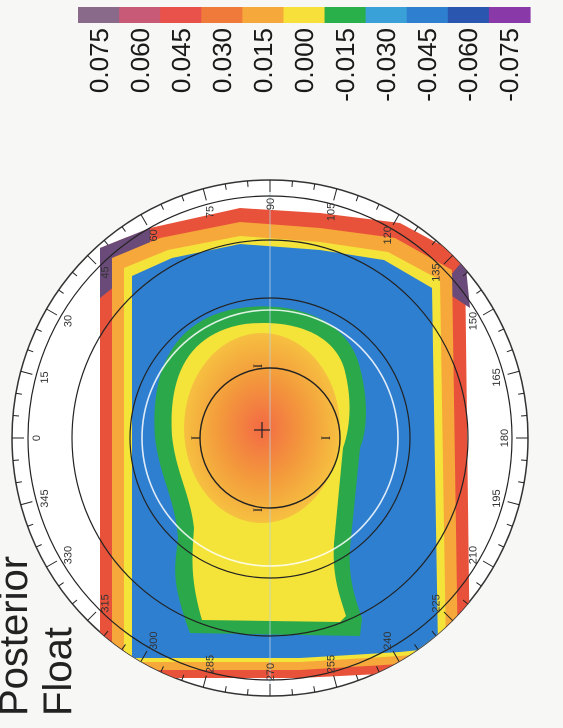  Describe the element at coordinates (210, 664) in the screenshot. I see `dial-angle-label: 285` at that location.